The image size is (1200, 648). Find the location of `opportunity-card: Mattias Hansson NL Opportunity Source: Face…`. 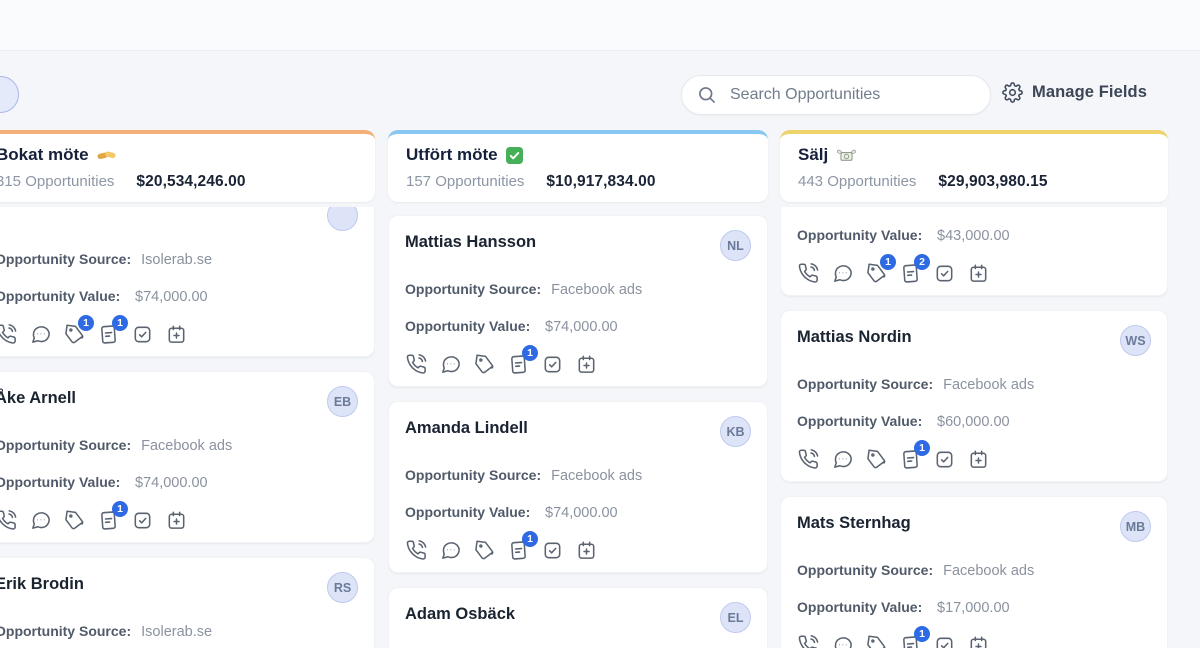

opportunity-card: Mattias Hansson NL Opportunity Source: Face… is located at coordinates (578, 301).